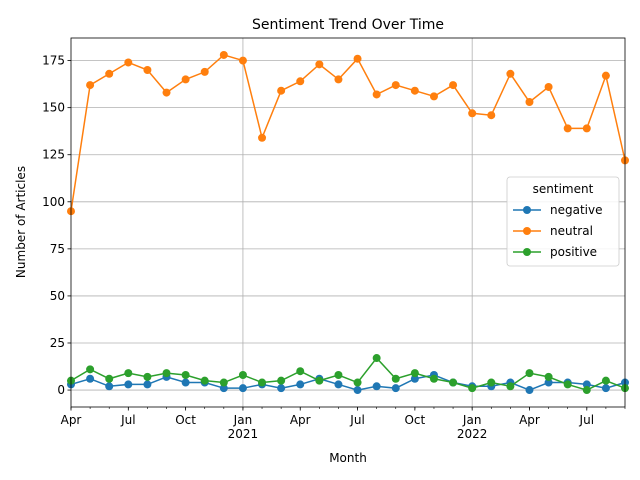 This screenshot has height=480, width=640. What do you see at coordinates (571, 231) in the screenshot?
I see `legend-label-neutral: neutral` at bounding box center [571, 231].